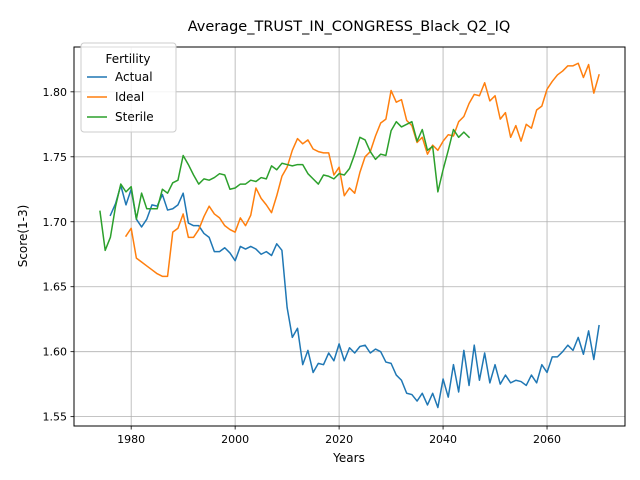 This screenshot has width=640, height=480. Describe the element at coordinates (348, 458) in the screenshot. I see `x-axis-label: Years` at that location.